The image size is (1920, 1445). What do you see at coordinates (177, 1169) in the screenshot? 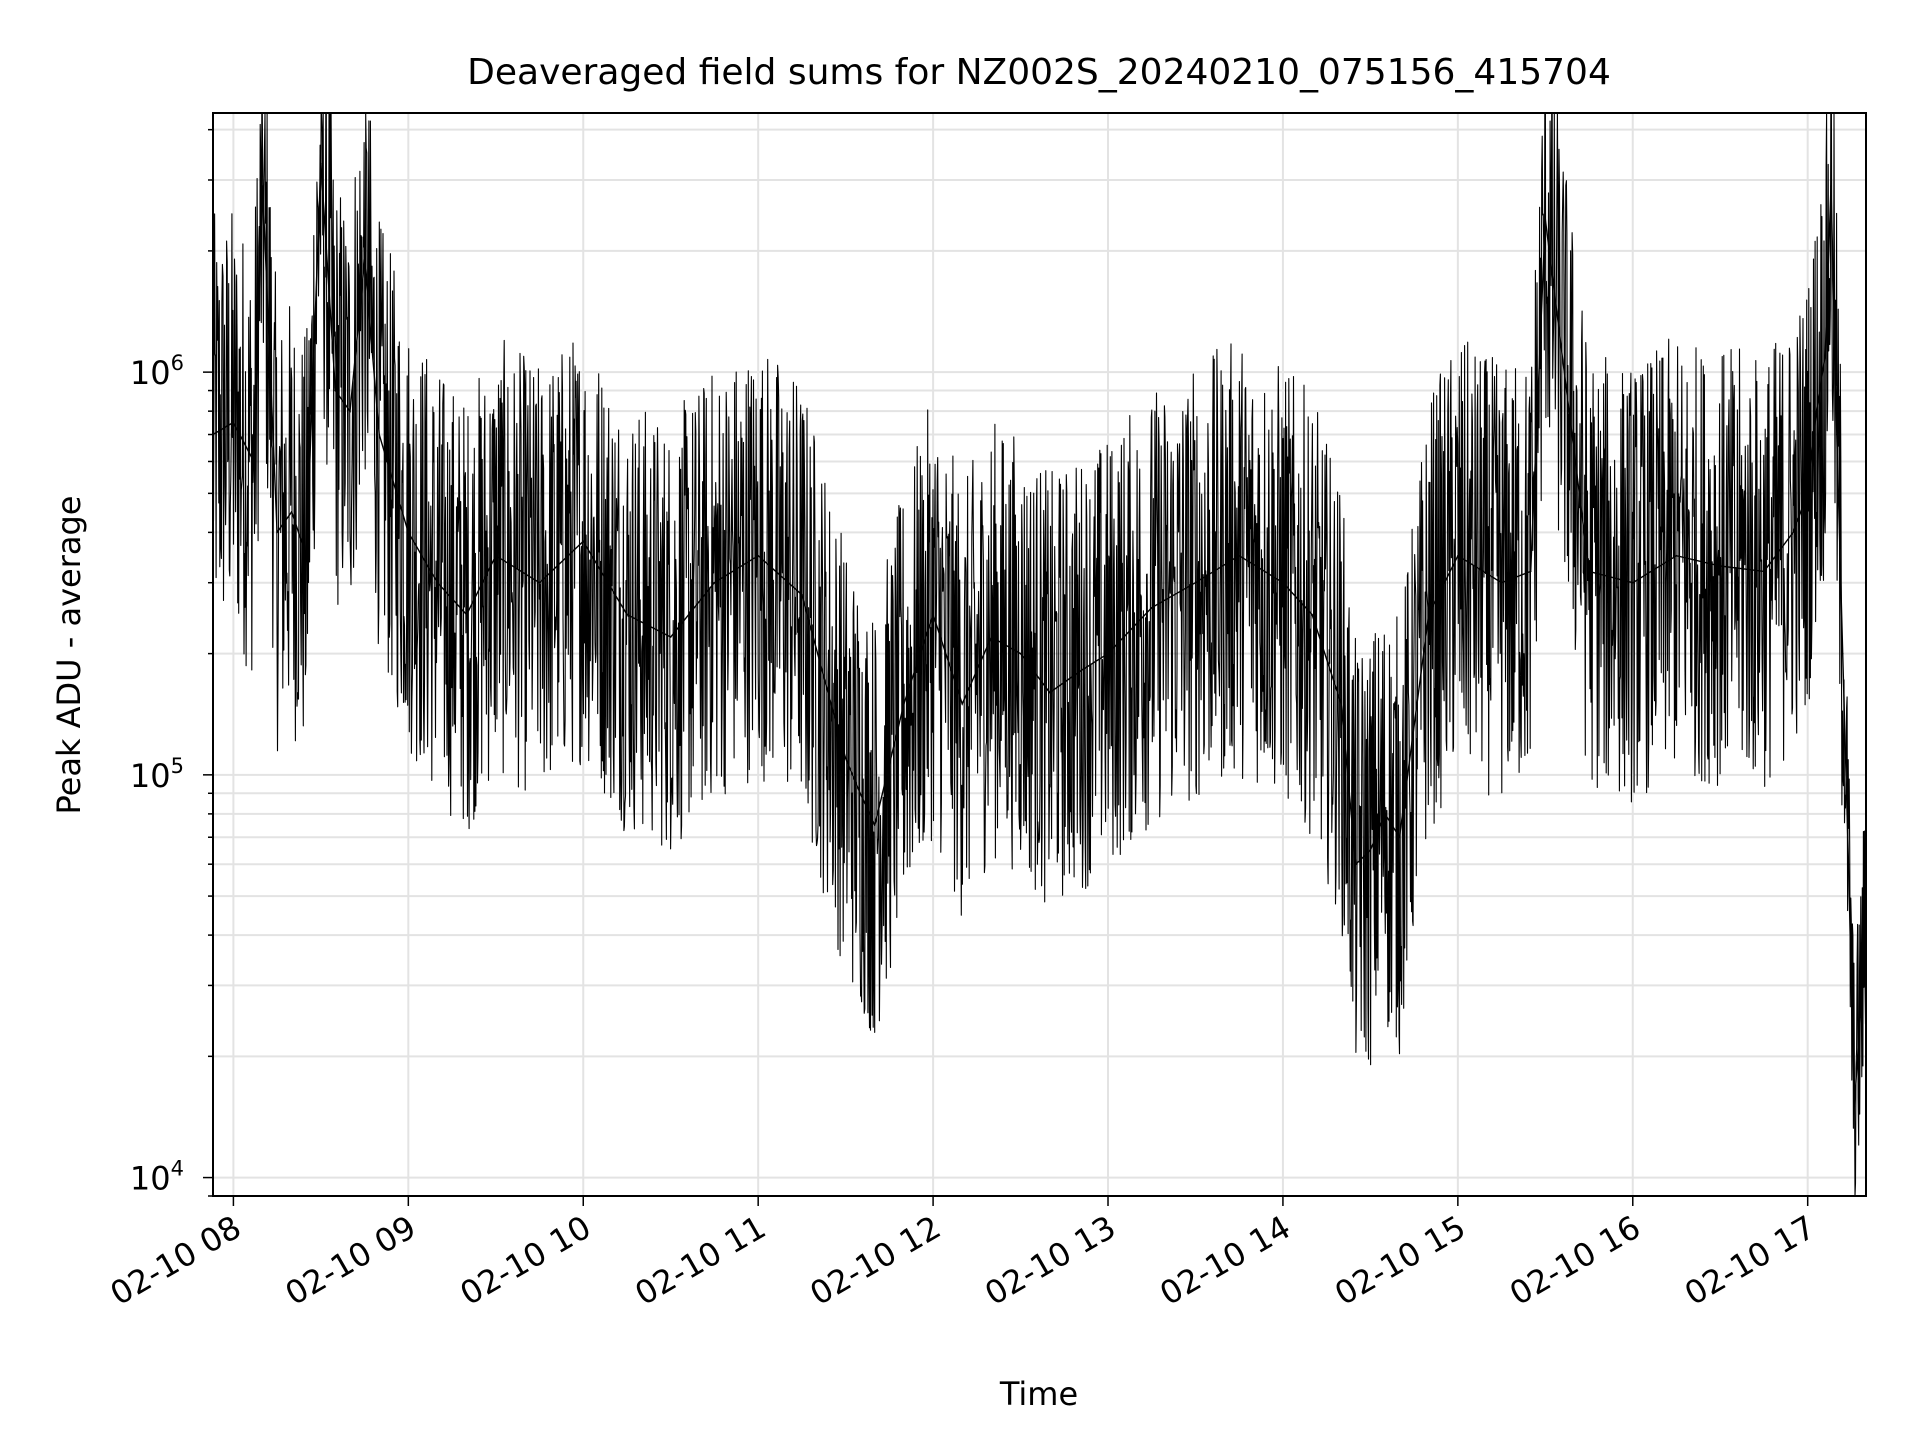
I see `y-tick-exponent: 4` at bounding box center [177, 1169].